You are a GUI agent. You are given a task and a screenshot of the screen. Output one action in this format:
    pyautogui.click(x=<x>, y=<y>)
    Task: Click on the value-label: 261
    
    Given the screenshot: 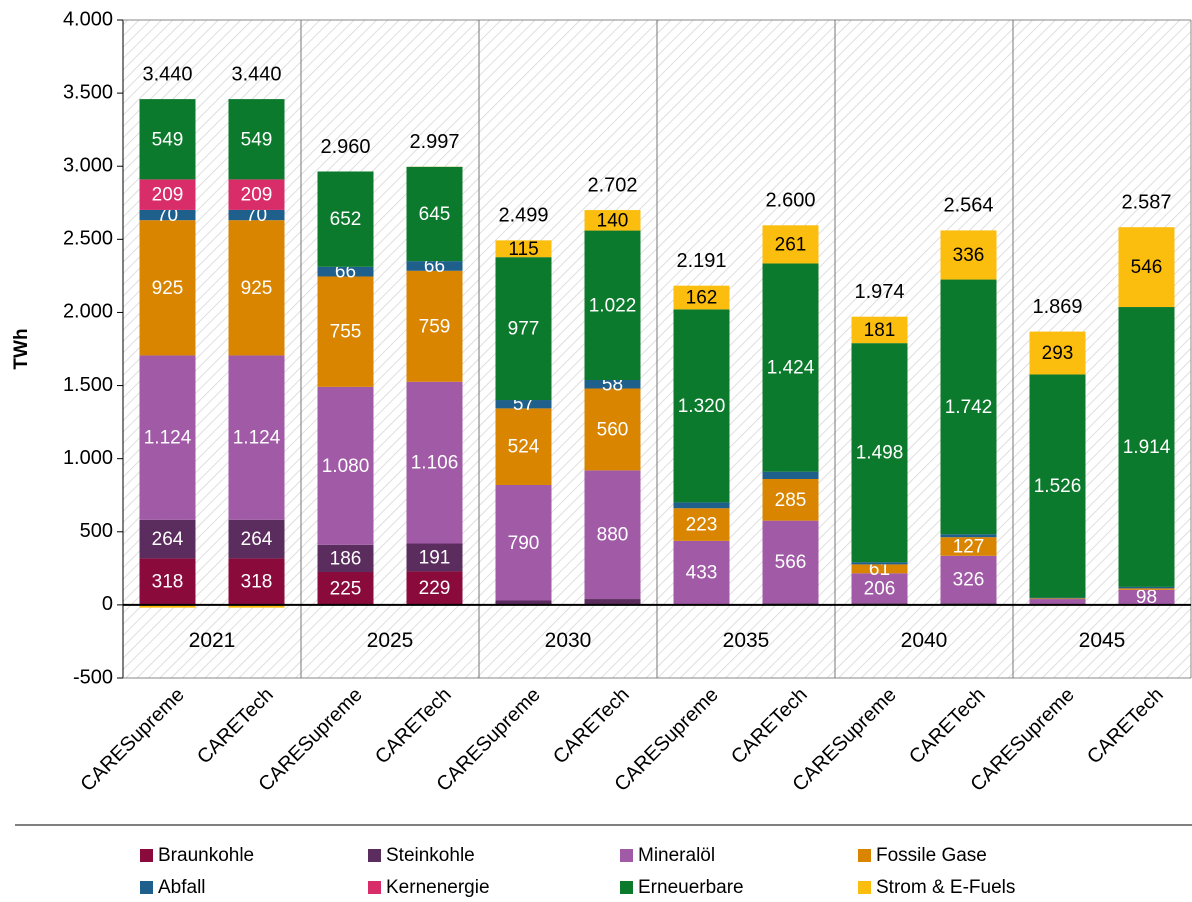 What is the action you would take?
    pyautogui.click(x=791, y=244)
    